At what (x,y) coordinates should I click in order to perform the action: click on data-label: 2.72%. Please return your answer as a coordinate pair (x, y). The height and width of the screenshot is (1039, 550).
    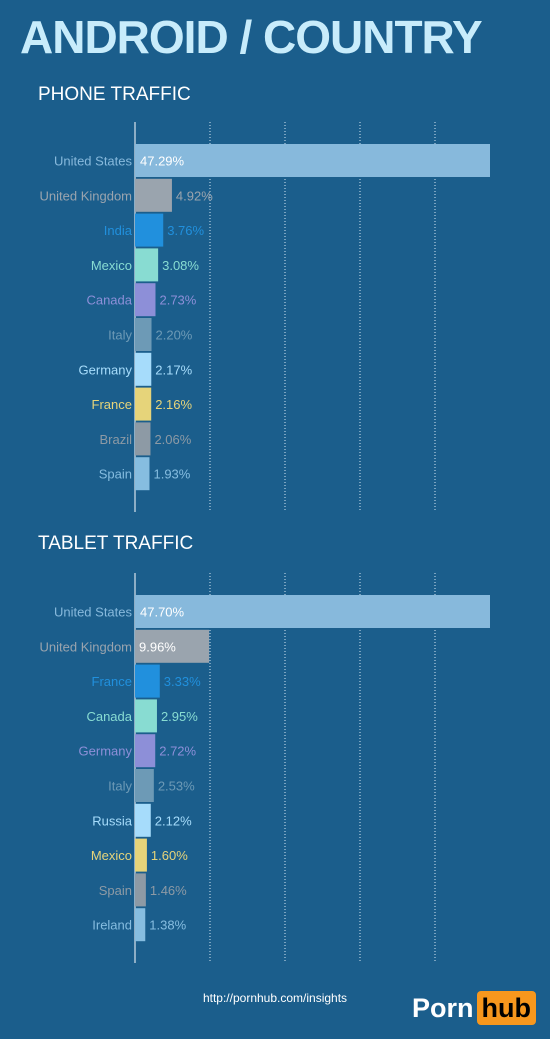
    Looking at the image, I should click on (177, 751).